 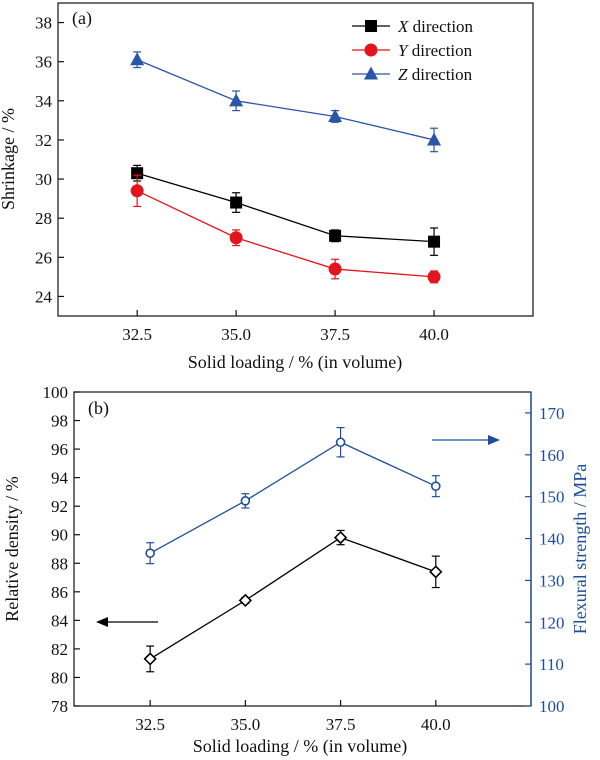 I want to click on panel-b-left-y-axis-label: Relative density / %, so click(x=12, y=548).